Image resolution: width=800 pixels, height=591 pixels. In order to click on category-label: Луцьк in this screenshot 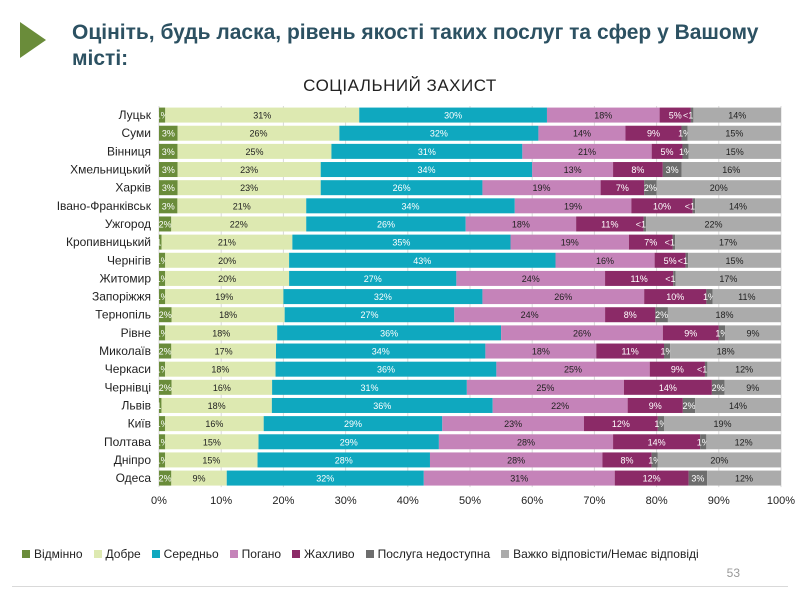, I will do `click(135, 115)`.